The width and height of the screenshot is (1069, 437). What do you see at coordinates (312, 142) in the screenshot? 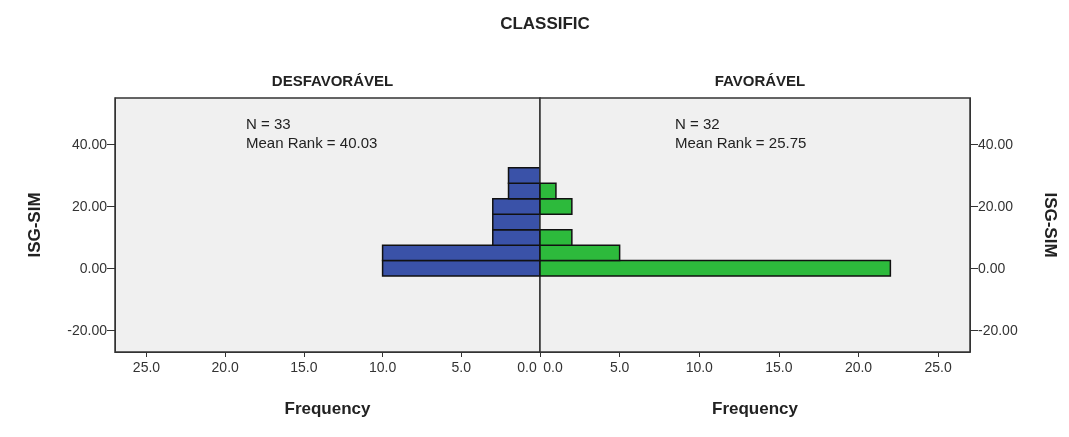
I see `annotation: Mean Rank = 40.03` at bounding box center [312, 142].